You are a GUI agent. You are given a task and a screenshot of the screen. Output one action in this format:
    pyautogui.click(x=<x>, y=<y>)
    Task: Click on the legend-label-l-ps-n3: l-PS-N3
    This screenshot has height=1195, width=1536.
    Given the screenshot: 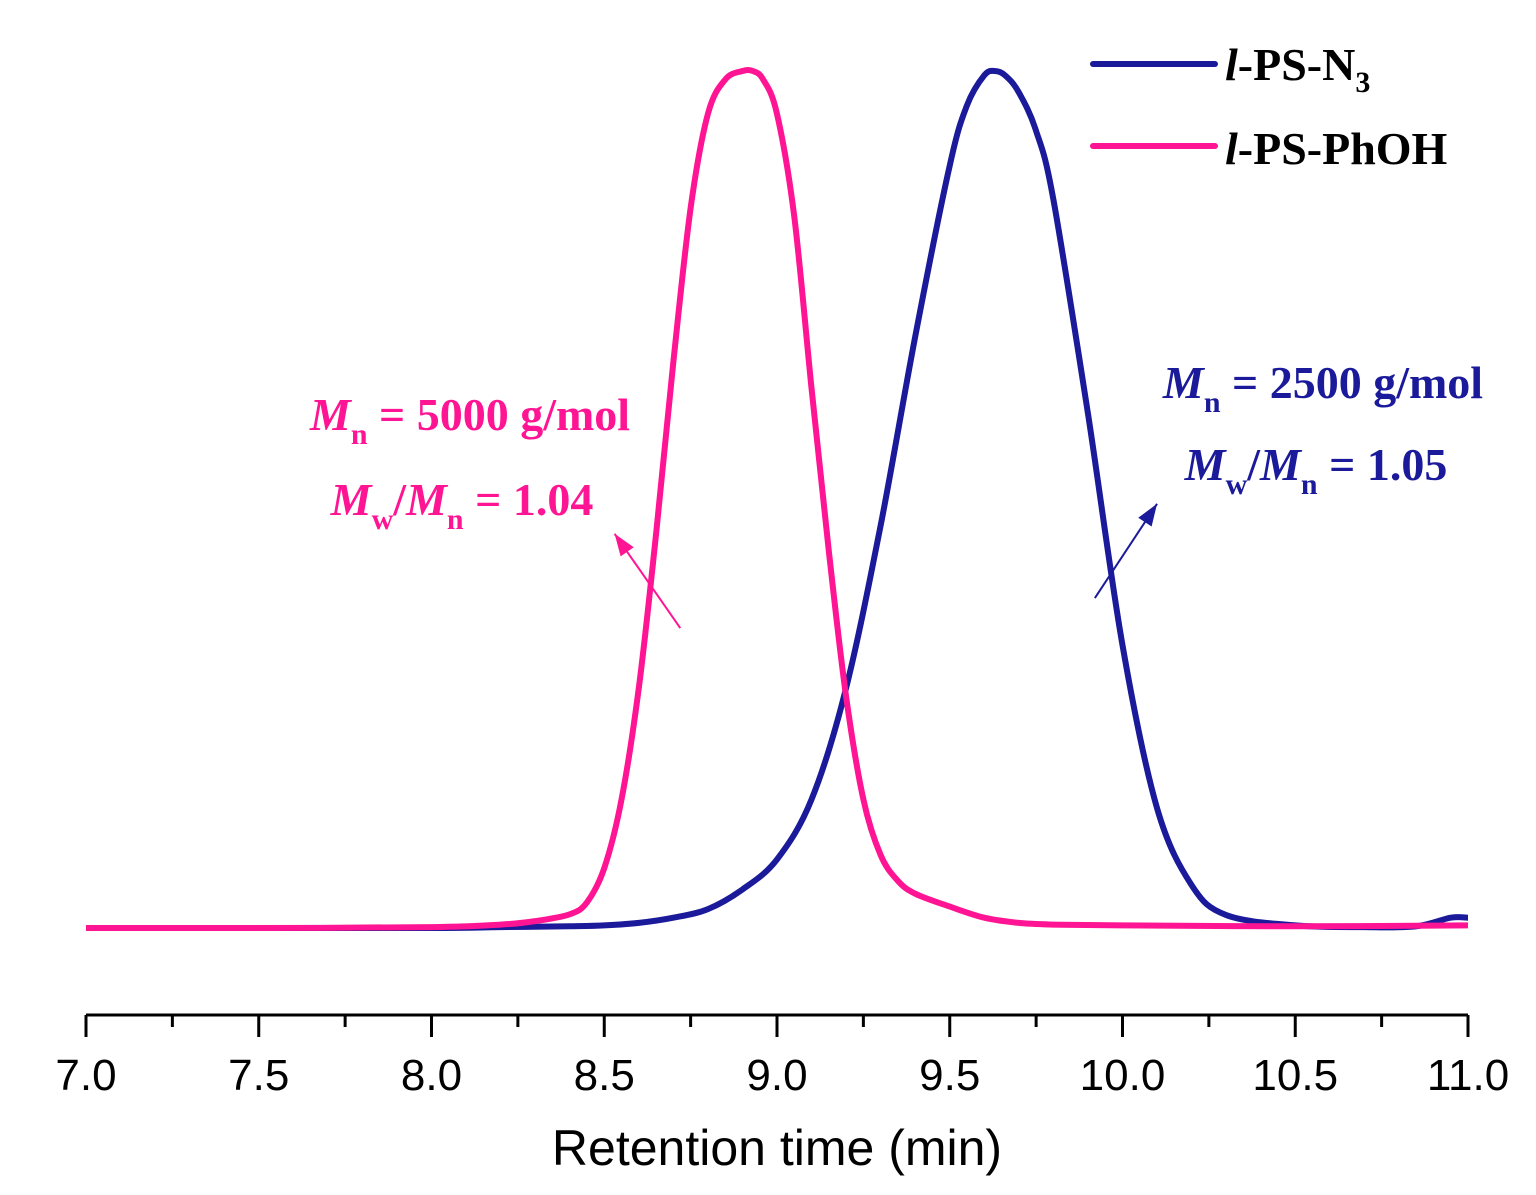 What is the action you would take?
    pyautogui.click(x=1297, y=69)
    